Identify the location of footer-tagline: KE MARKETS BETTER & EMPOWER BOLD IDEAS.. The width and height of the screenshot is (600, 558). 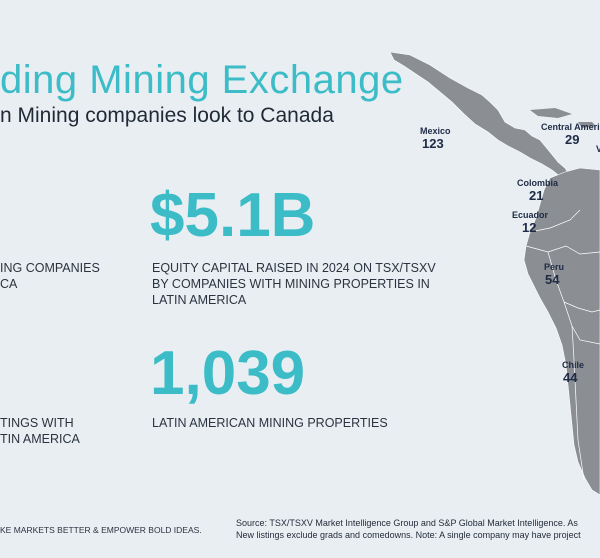
(101, 530).